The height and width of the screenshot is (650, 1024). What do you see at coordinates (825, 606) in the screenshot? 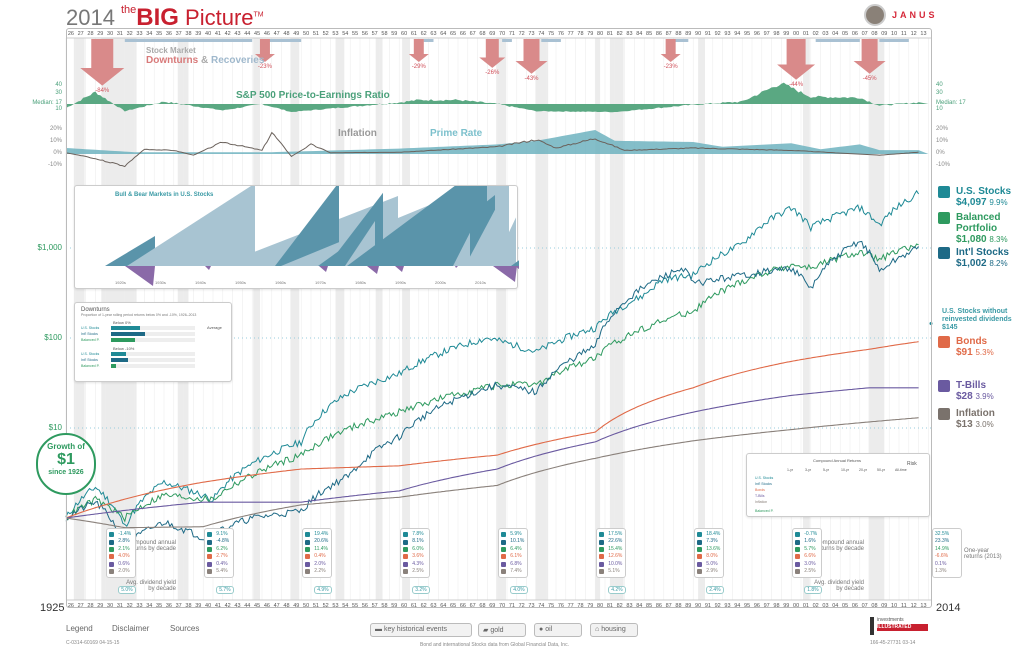
I see `year-label-bottom: 03` at bounding box center [825, 606].